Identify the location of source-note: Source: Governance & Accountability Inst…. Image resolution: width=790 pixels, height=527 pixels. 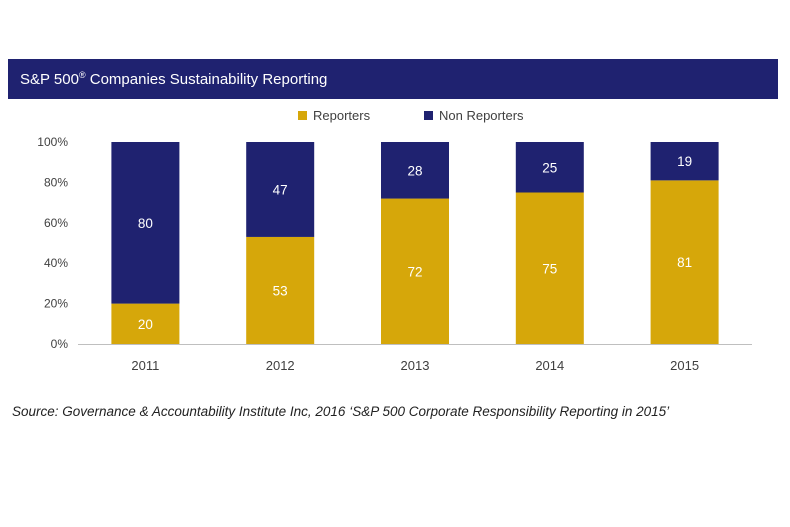
(341, 411).